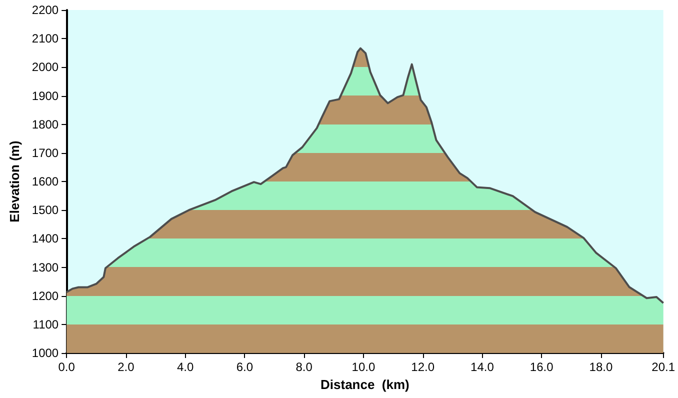  What do you see at coordinates (185, 367) in the screenshot?
I see `x-tick-label: 4.0` at bounding box center [185, 367].